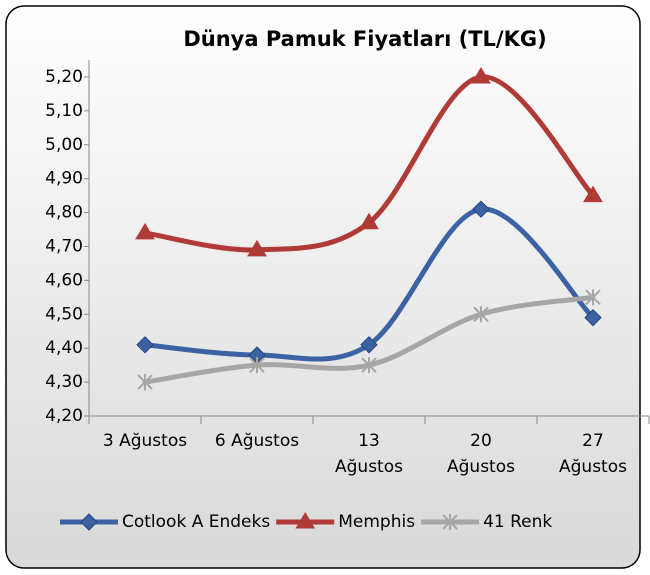 The width and height of the screenshot is (650, 575). Describe the element at coordinates (64, 77) in the screenshot. I see `y-tick-label: 5,20` at that location.